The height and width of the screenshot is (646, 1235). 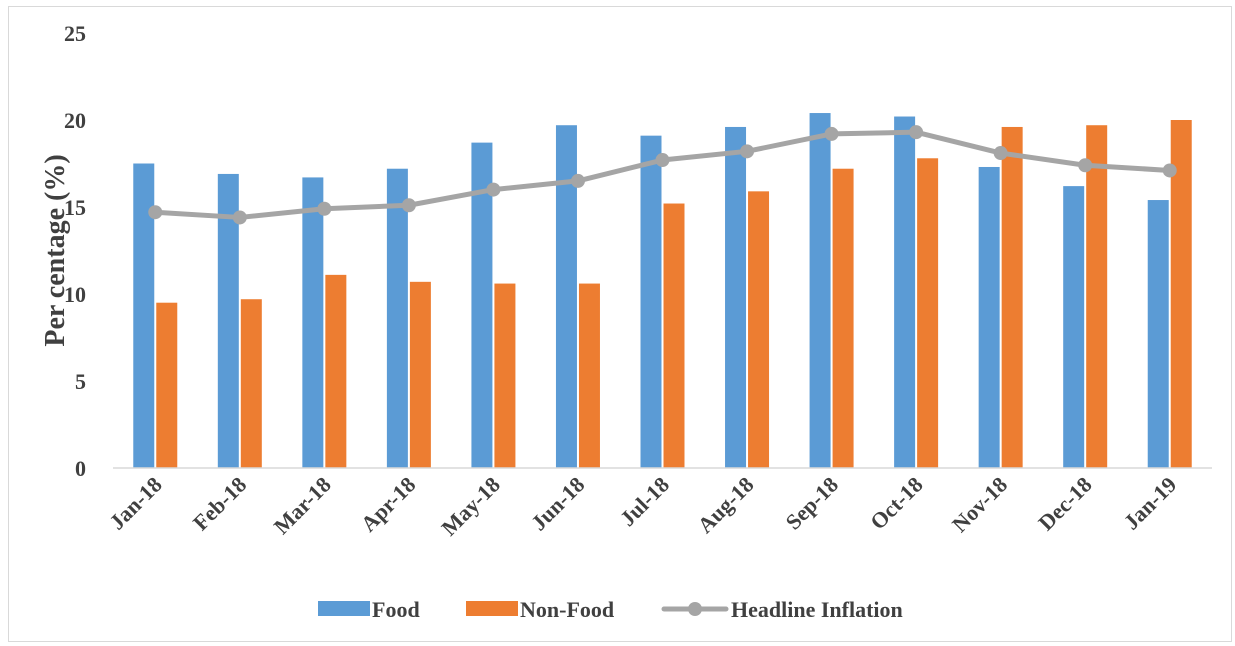 What do you see at coordinates (396, 609) in the screenshot?
I see `legend-label-food: Food` at bounding box center [396, 609].